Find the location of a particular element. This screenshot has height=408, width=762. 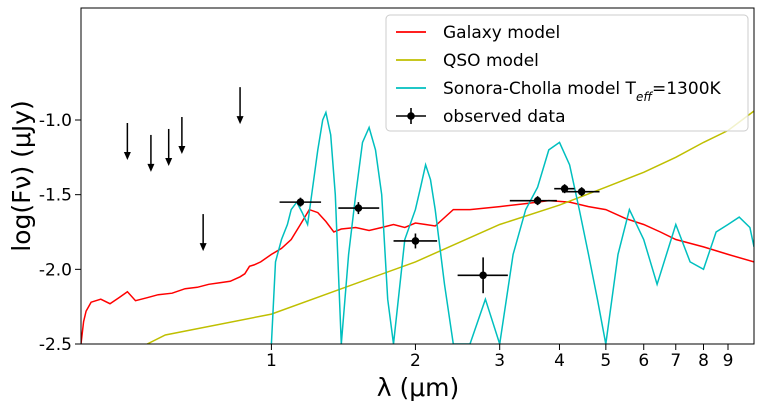

y-axis-ticks: -2.5 -2.0 -1.5 -1.0 is located at coordinates (60, 233).